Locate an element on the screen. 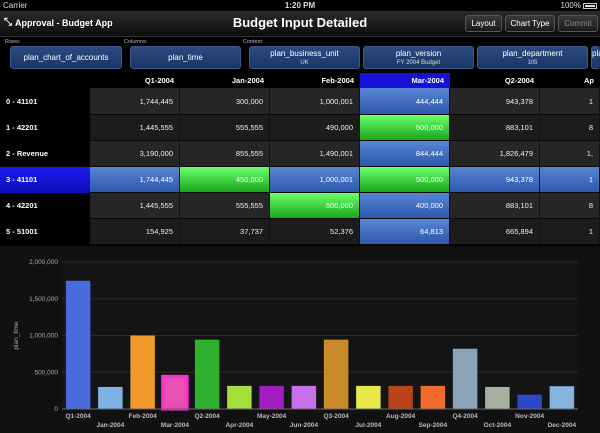  grid-cell: 37,737 is located at coordinates (225, 232).